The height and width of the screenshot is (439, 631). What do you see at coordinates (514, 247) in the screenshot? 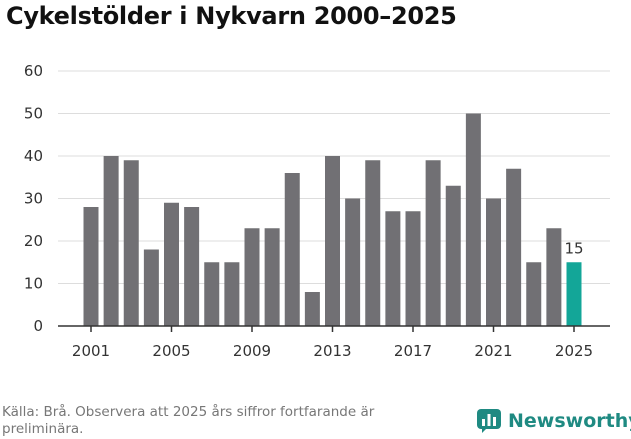
I see `bar-2022` at bounding box center [514, 247].